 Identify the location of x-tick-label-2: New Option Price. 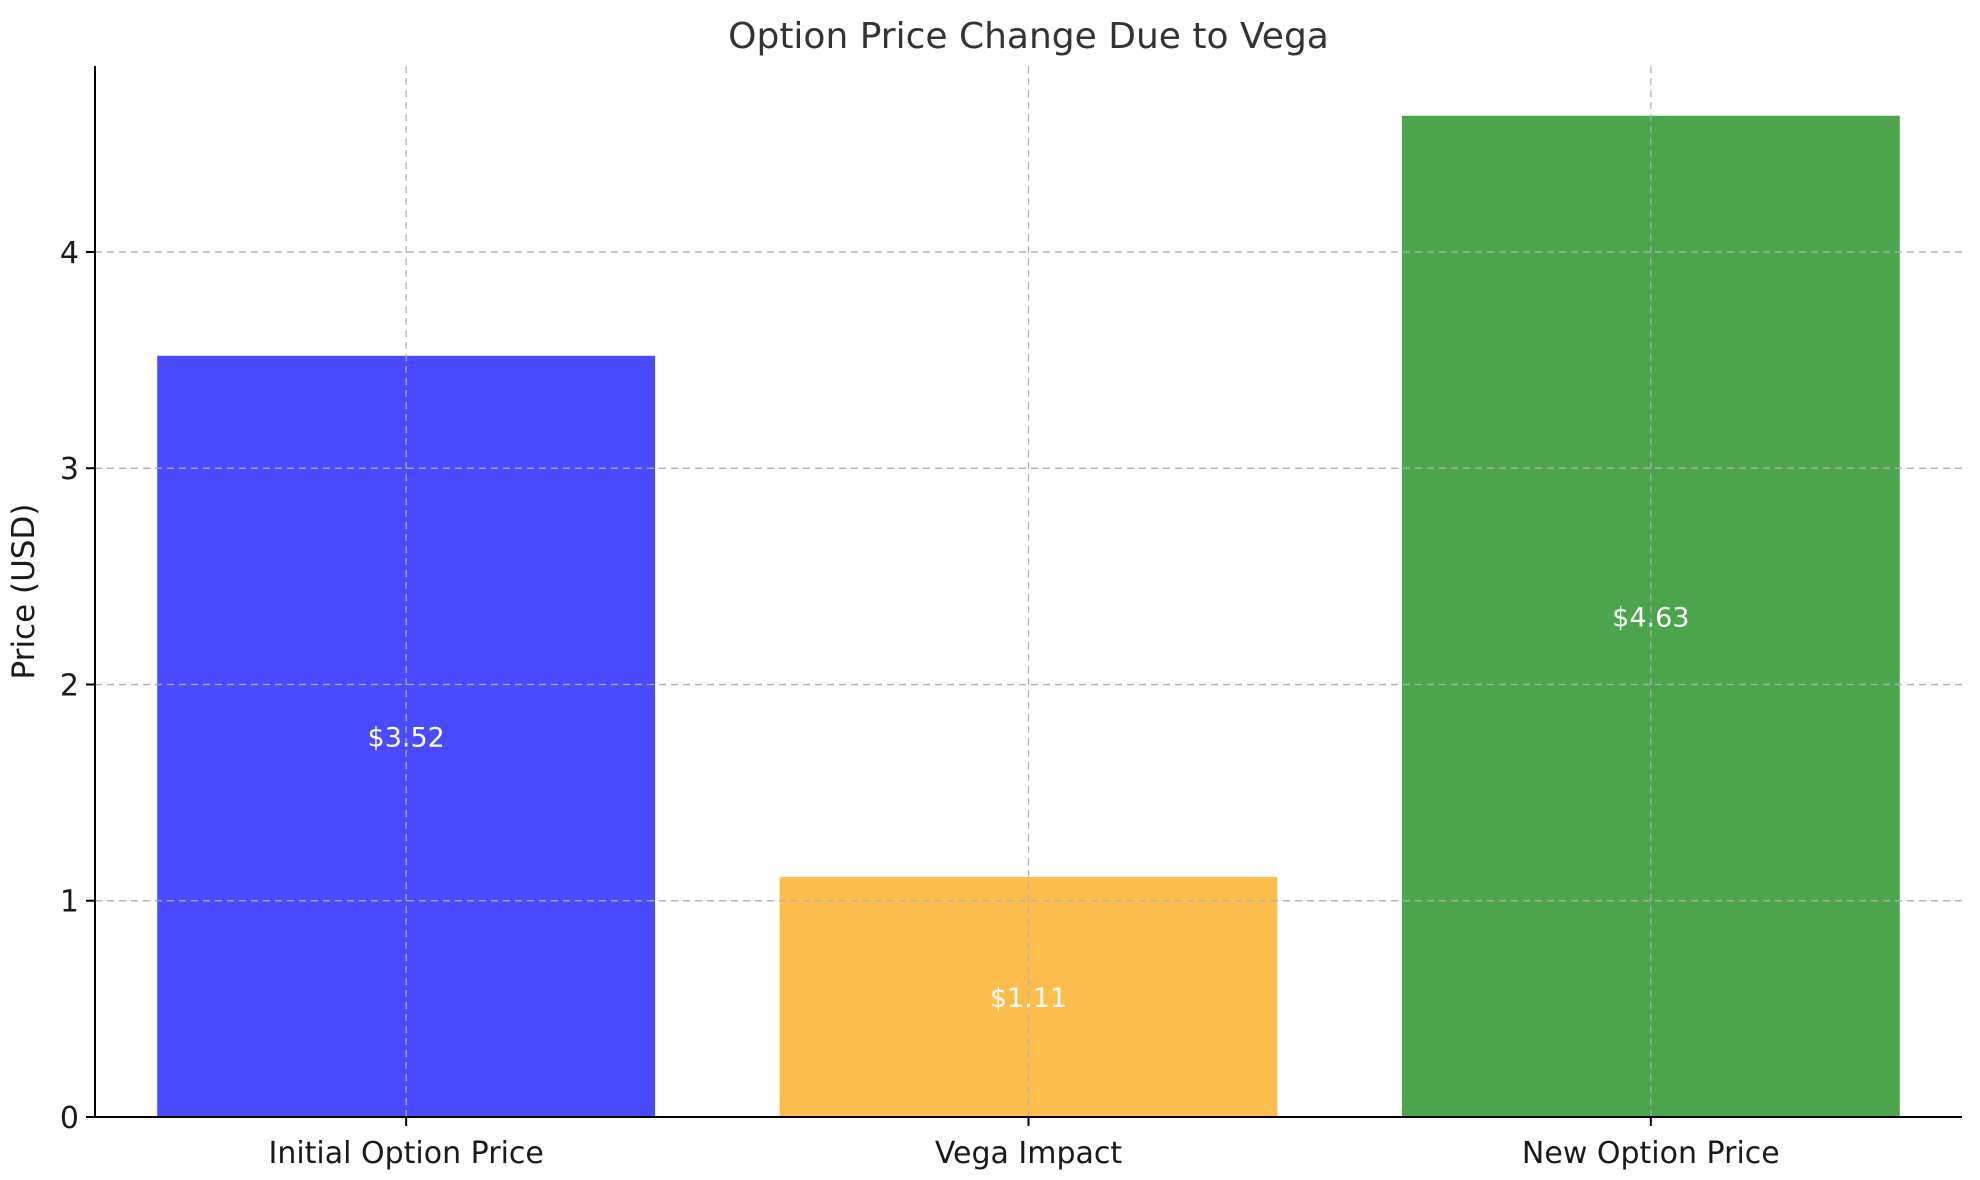
(1651, 1153).